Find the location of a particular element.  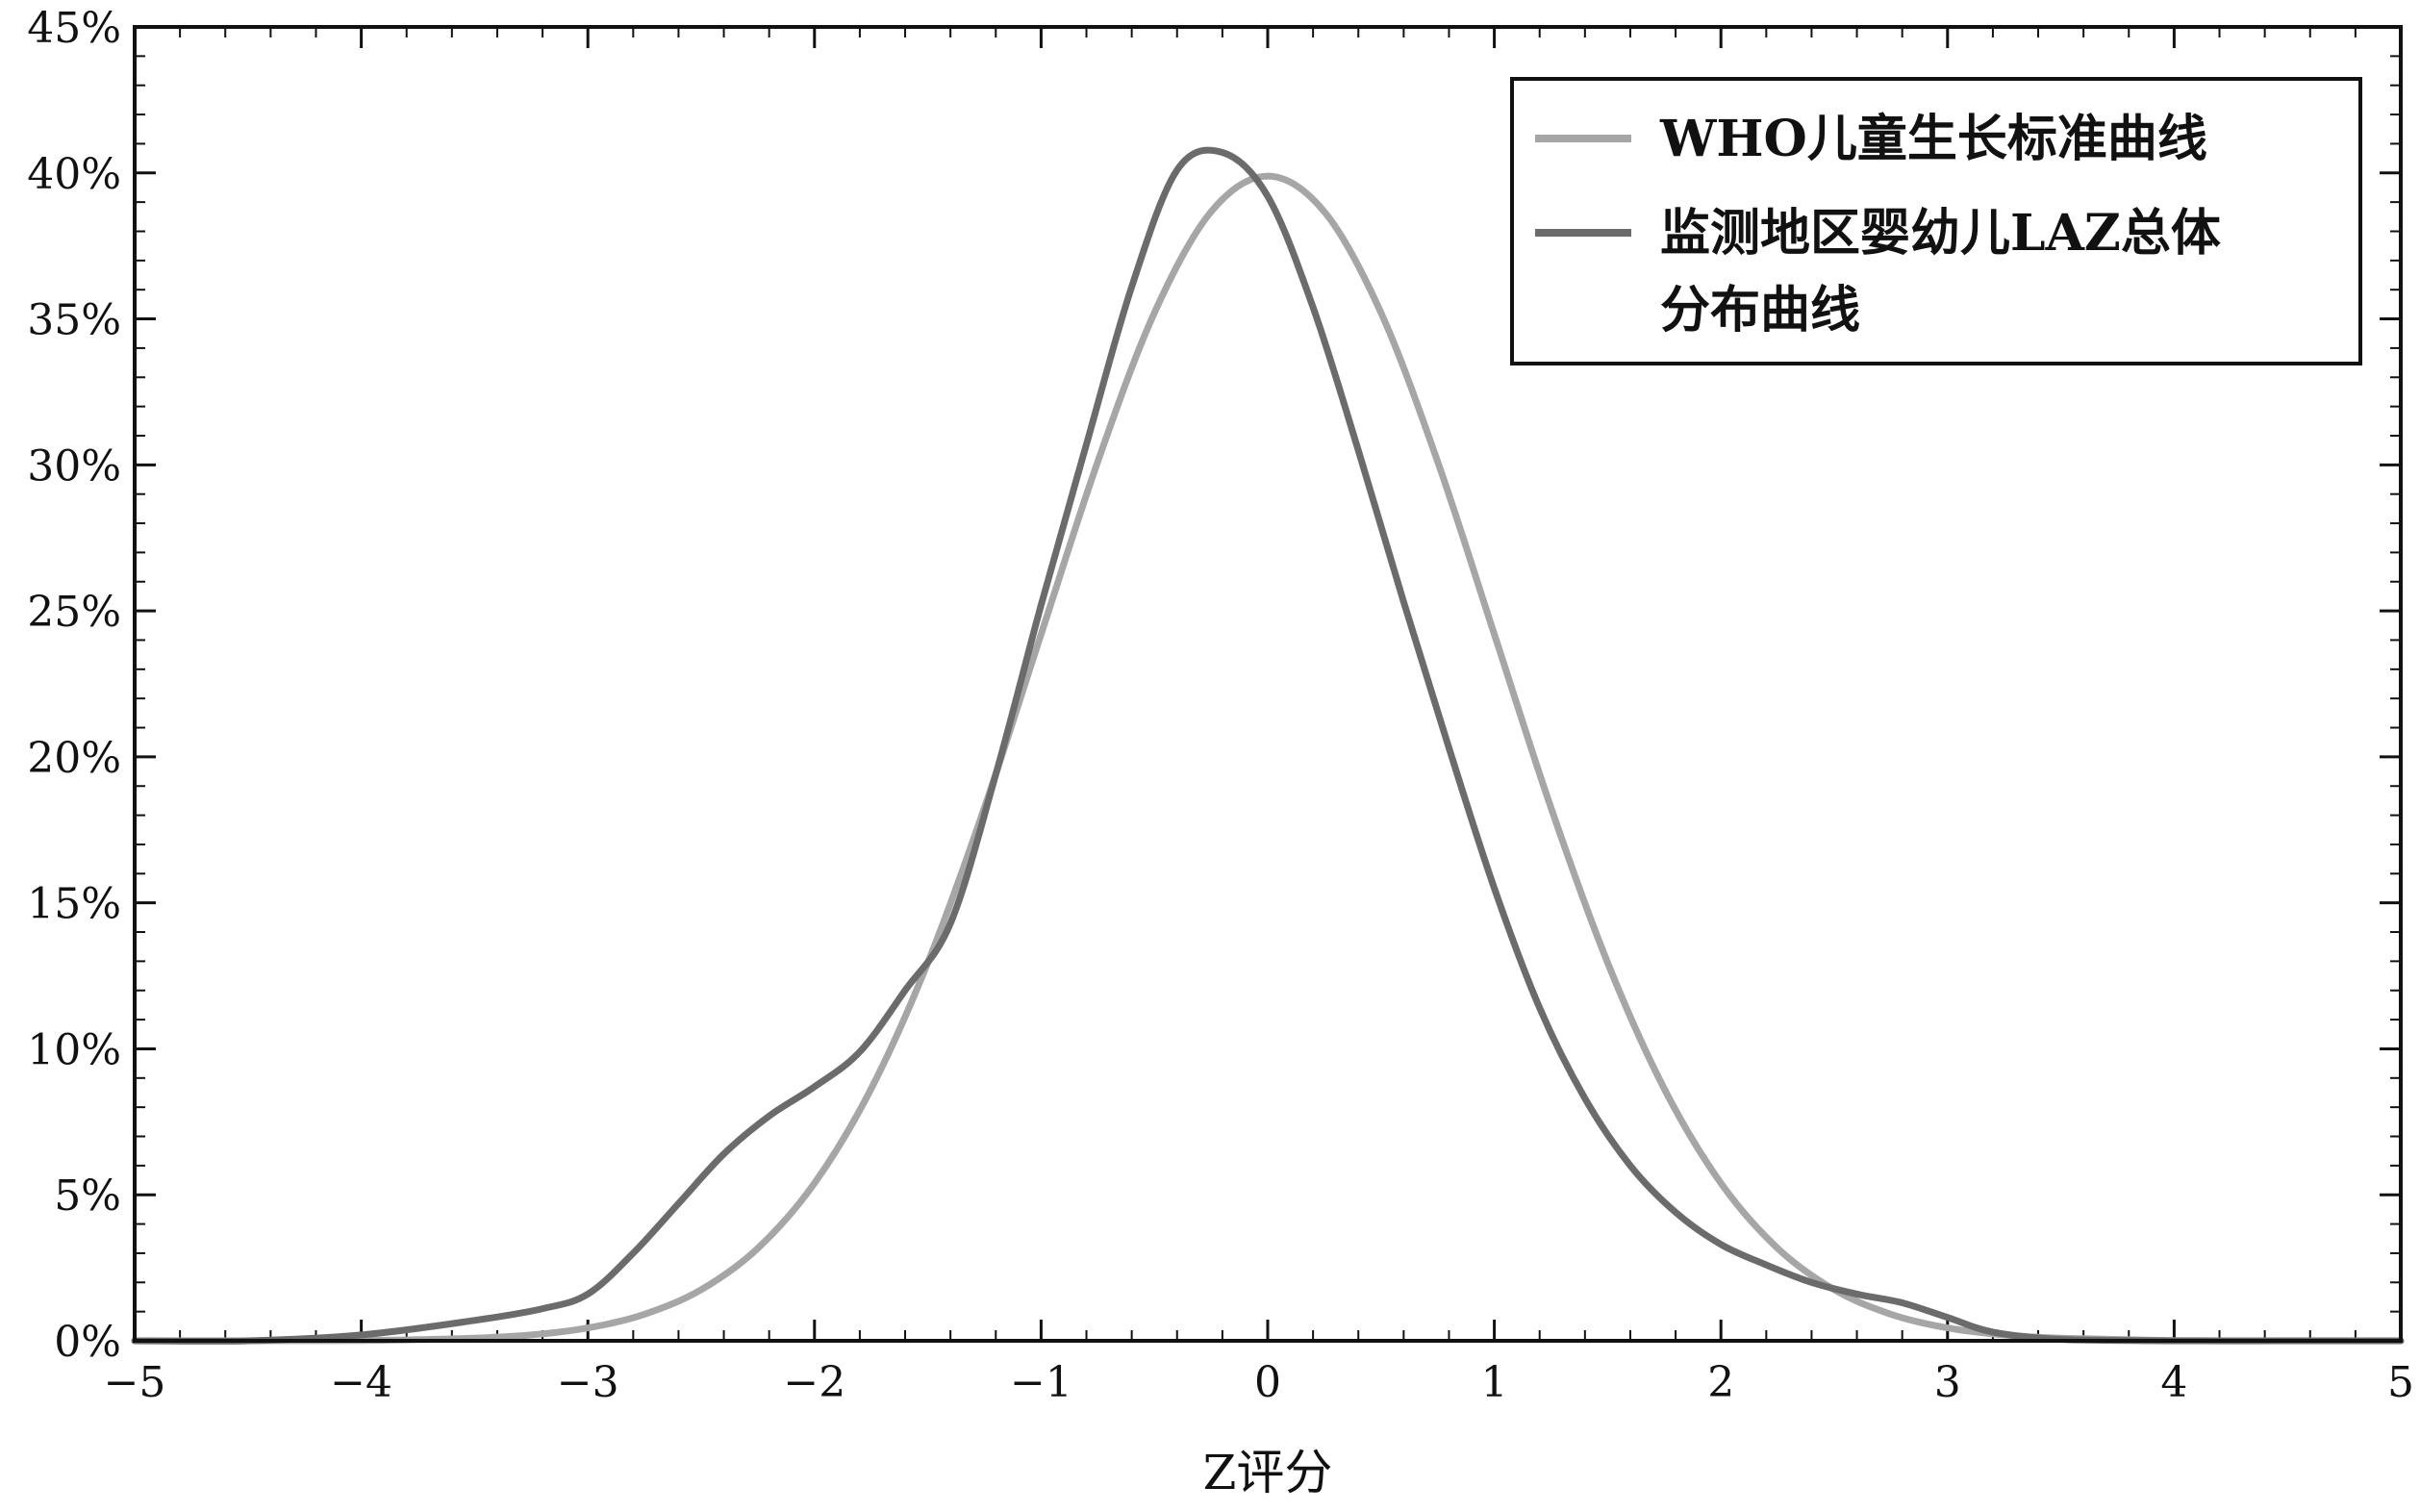

x-tick-label: 4 is located at coordinates (2173, 1383).